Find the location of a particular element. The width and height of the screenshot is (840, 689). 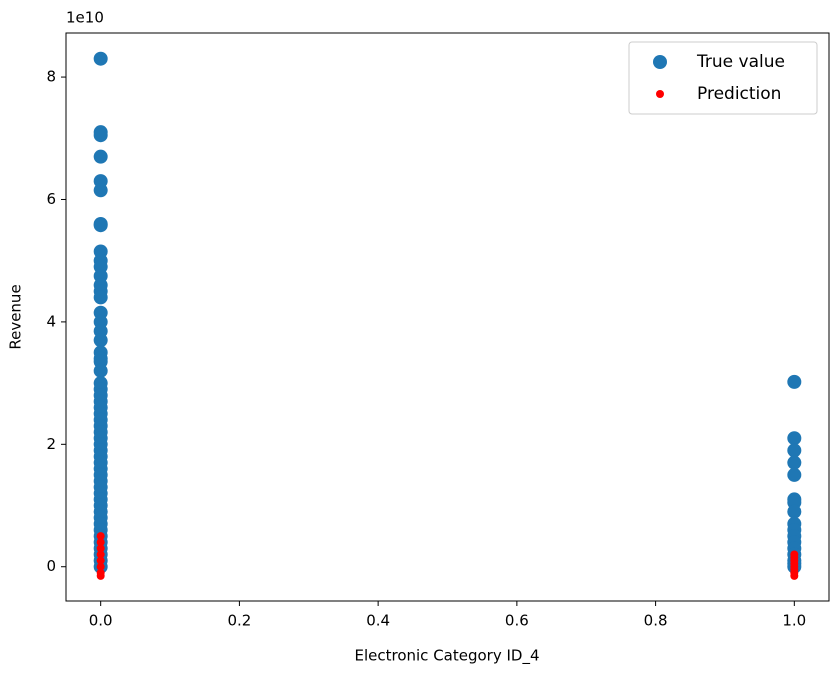

x-axis-label: Electronic Category ID_4 is located at coordinates (446, 656).